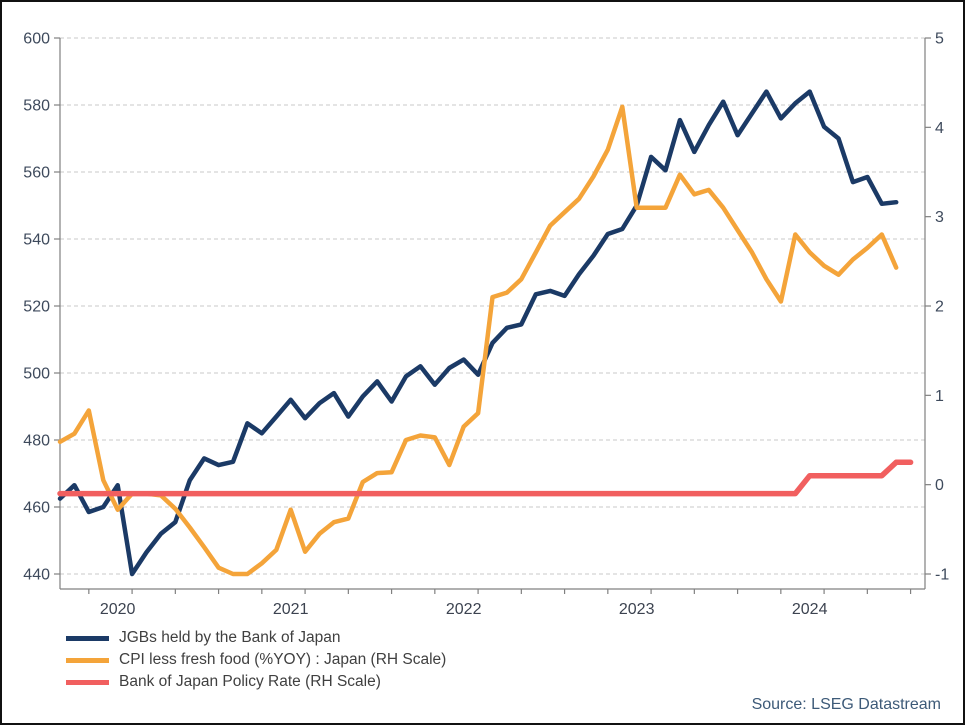 The width and height of the screenshot is (965, 725). I want to click on legend-item-jgb: JGBs held by the Bank of Japan, so click(256, 637).